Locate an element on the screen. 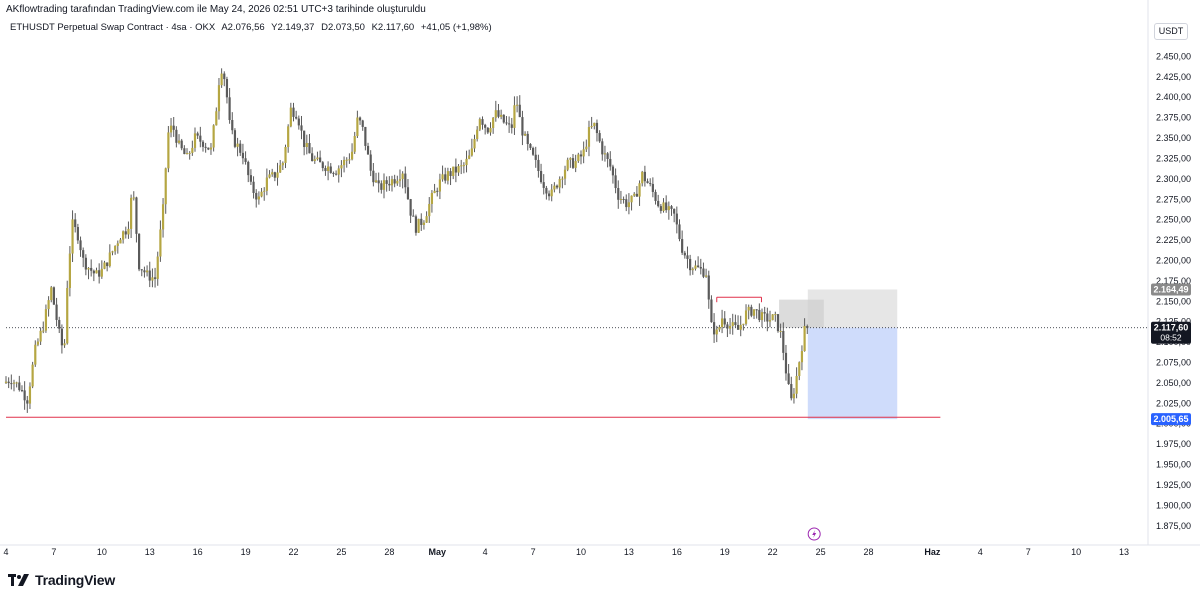 This screenshot has width=1200, height=600. x-tick-label: 25 is located at coordinates (821, 552).